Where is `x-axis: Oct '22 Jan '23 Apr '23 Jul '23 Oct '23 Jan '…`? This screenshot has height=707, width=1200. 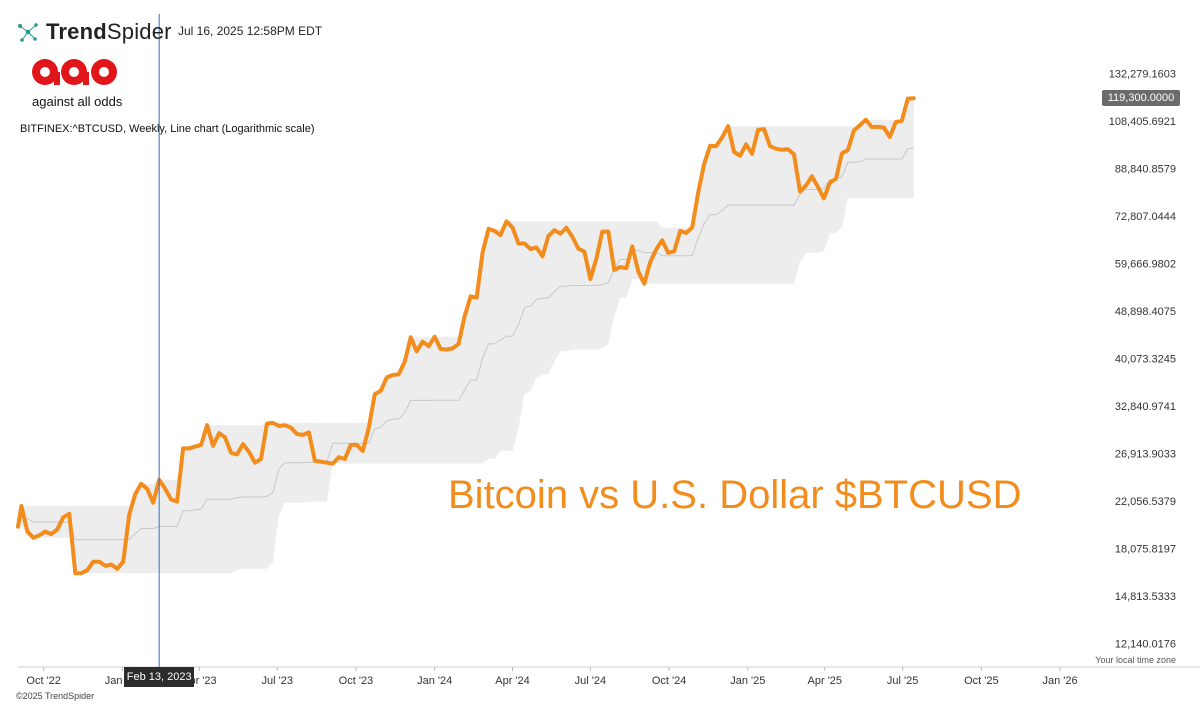 x-axis: Oct '22 Jan '23 Apr '23 Jul '23 Oct '23 Jan '… is located at coordinates (609, 676).